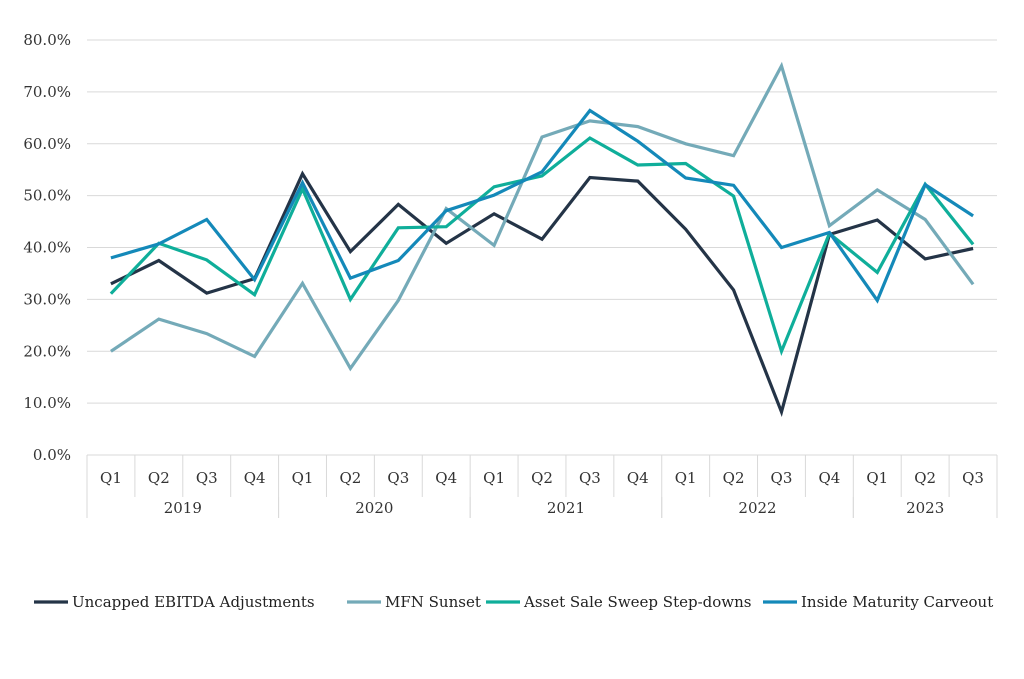 The width and height of the screenshot is (1024, 679). Describe the element at coordinates (47, 299) in the screenshot. I see `y-tick-label: 30.0%` at that location.